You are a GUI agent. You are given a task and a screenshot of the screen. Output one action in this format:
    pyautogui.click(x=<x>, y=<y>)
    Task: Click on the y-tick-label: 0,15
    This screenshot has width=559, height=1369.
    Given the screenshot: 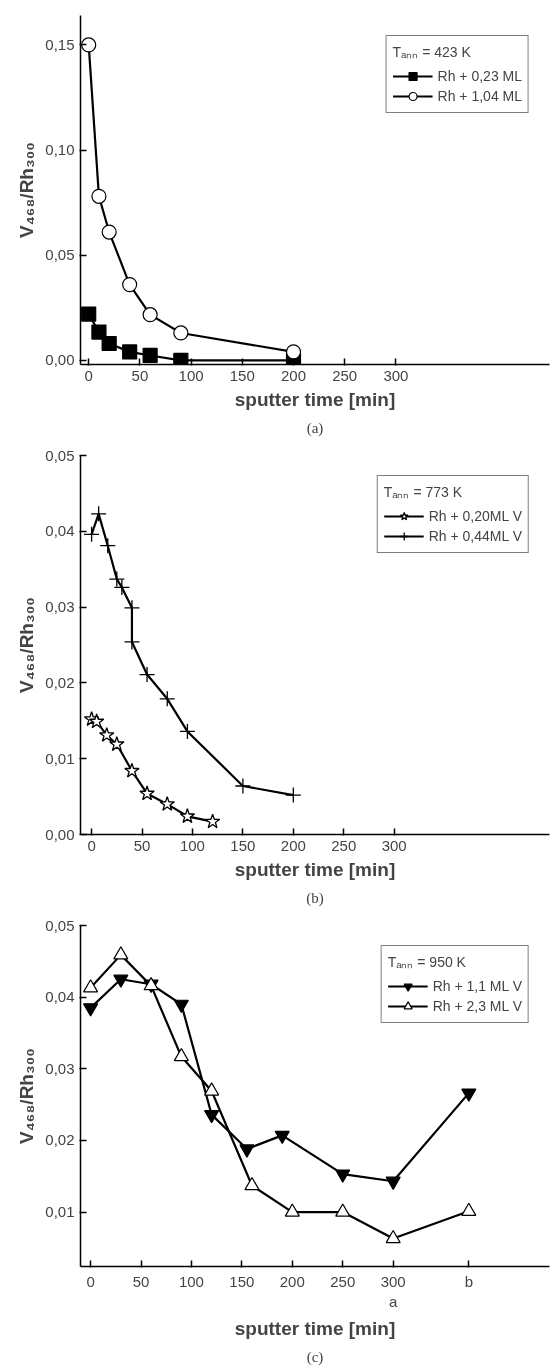 What is the action you would take?
    pyautogui.click(x=60, y=44)
    